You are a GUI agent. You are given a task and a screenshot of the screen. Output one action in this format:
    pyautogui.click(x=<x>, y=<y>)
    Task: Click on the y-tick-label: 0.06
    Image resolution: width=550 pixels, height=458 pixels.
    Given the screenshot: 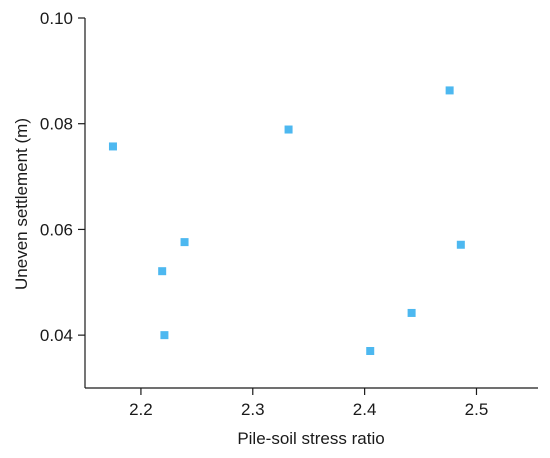 What is the action you would take?
    pyautogui.click(x=56, y=229)
    